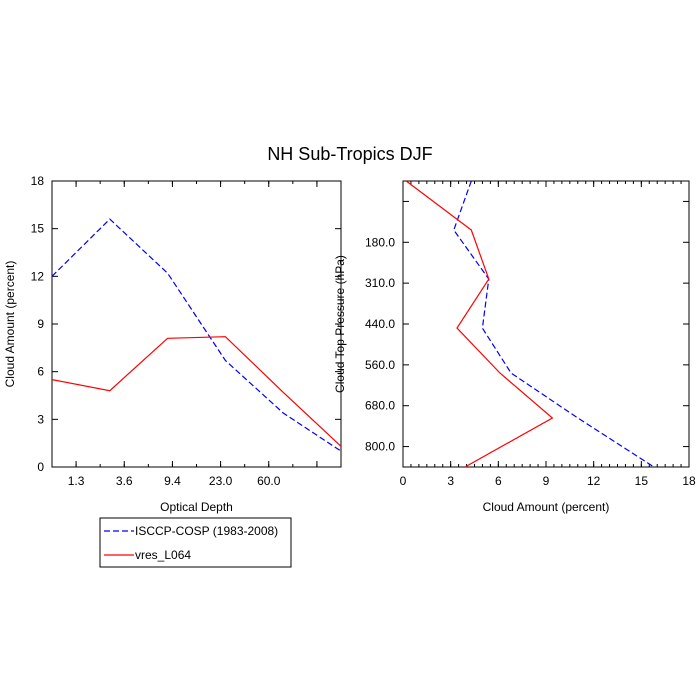 The image size is (700, 700). Describe the element at coordinates (196, 335) in the screenshot. I see `left-series-isccp-line` at that location.